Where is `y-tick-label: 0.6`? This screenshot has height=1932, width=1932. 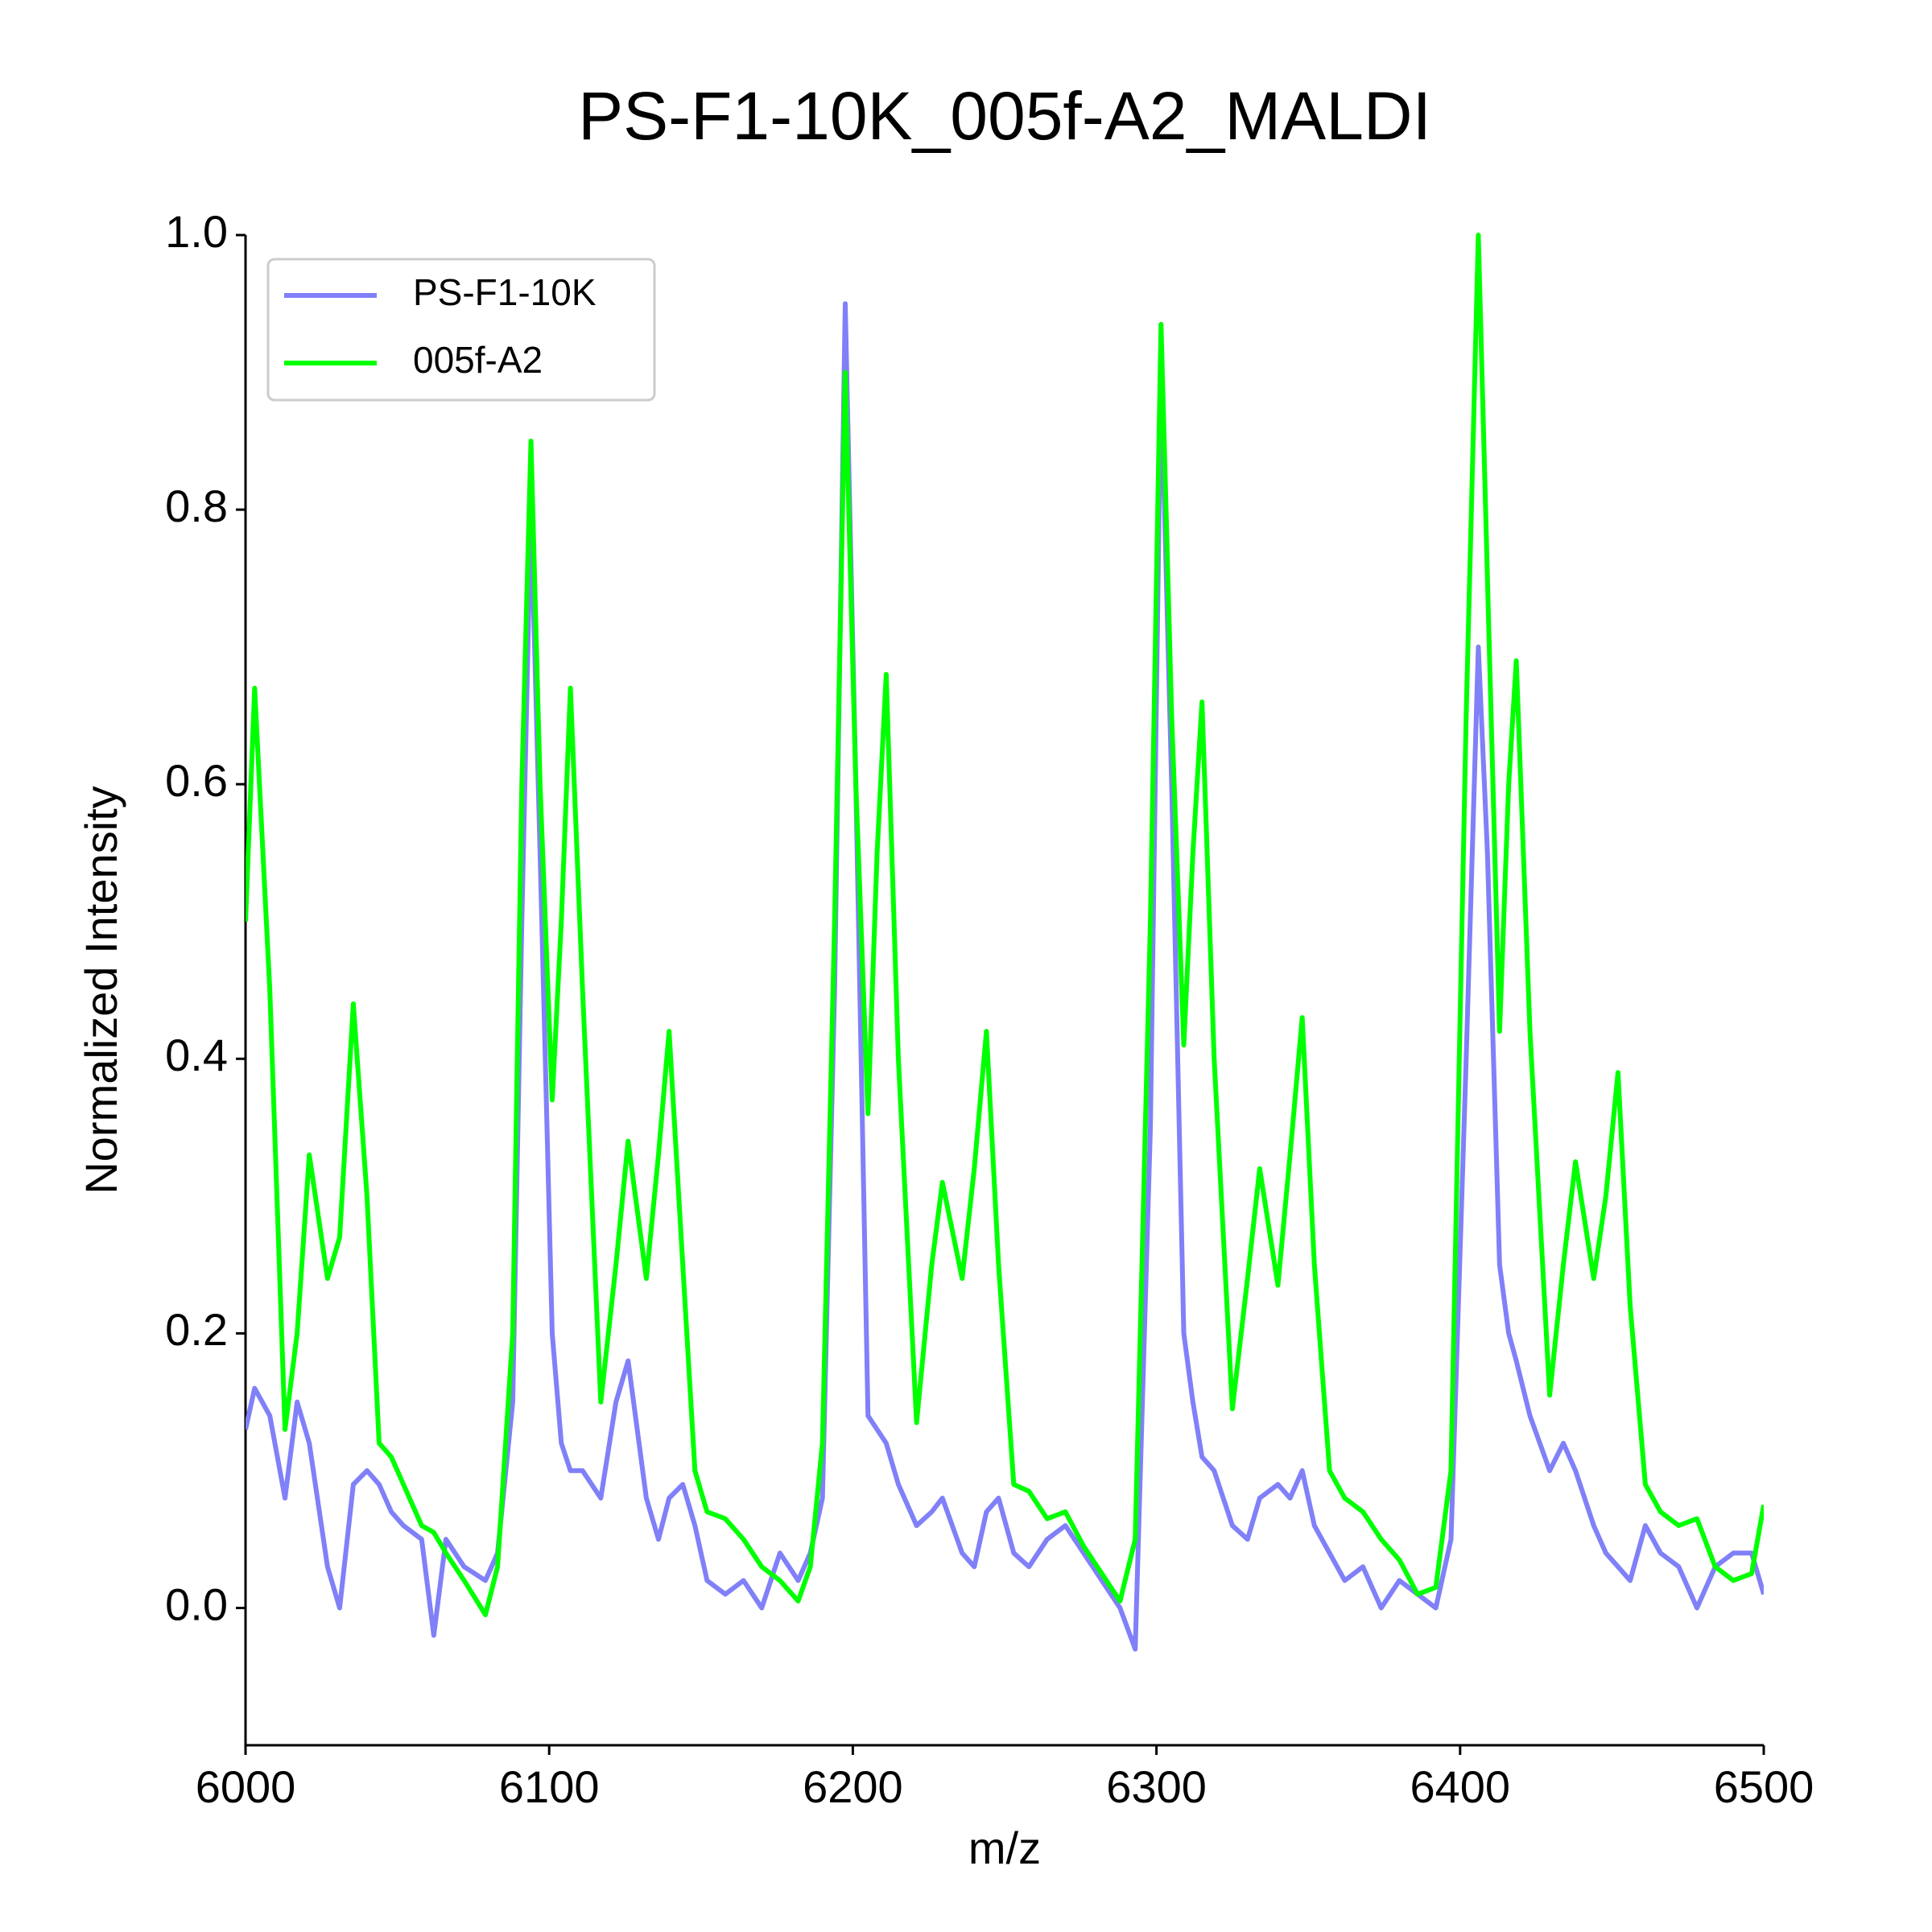 y-tick-label: 0.6 is located at coordinates (196, 780).